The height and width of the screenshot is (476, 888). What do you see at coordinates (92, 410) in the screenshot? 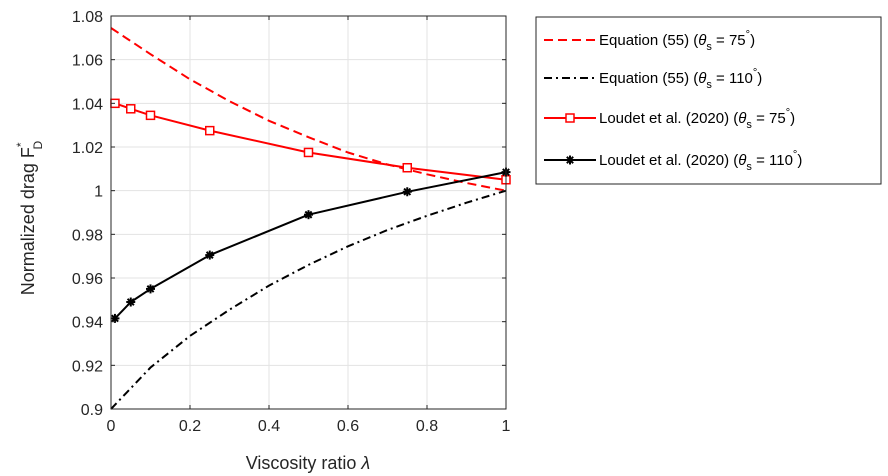
I see `y-tick-label: 0.9` at bounding box center [92, 410].